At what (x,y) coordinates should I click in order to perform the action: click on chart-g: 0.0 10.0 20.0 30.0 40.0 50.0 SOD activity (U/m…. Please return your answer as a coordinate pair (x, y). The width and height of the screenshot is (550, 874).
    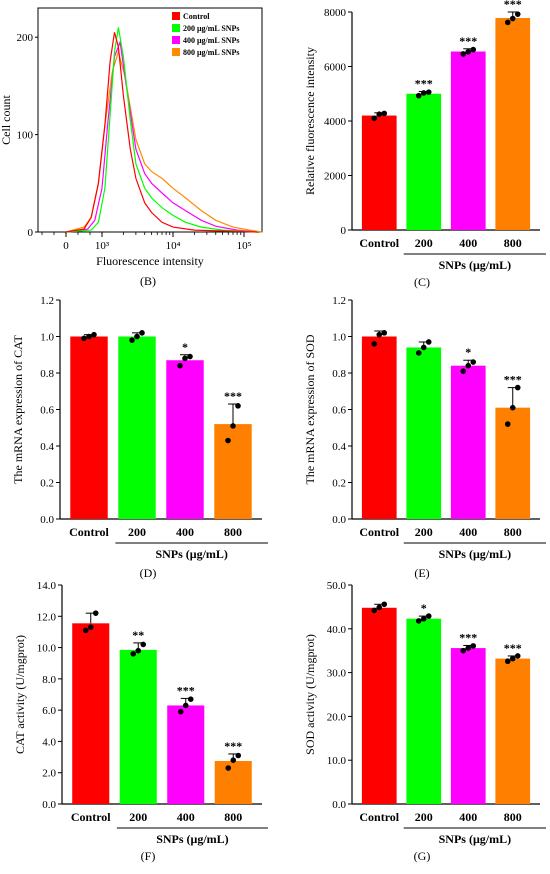
    Looking at the image, I should click on (424, 713).